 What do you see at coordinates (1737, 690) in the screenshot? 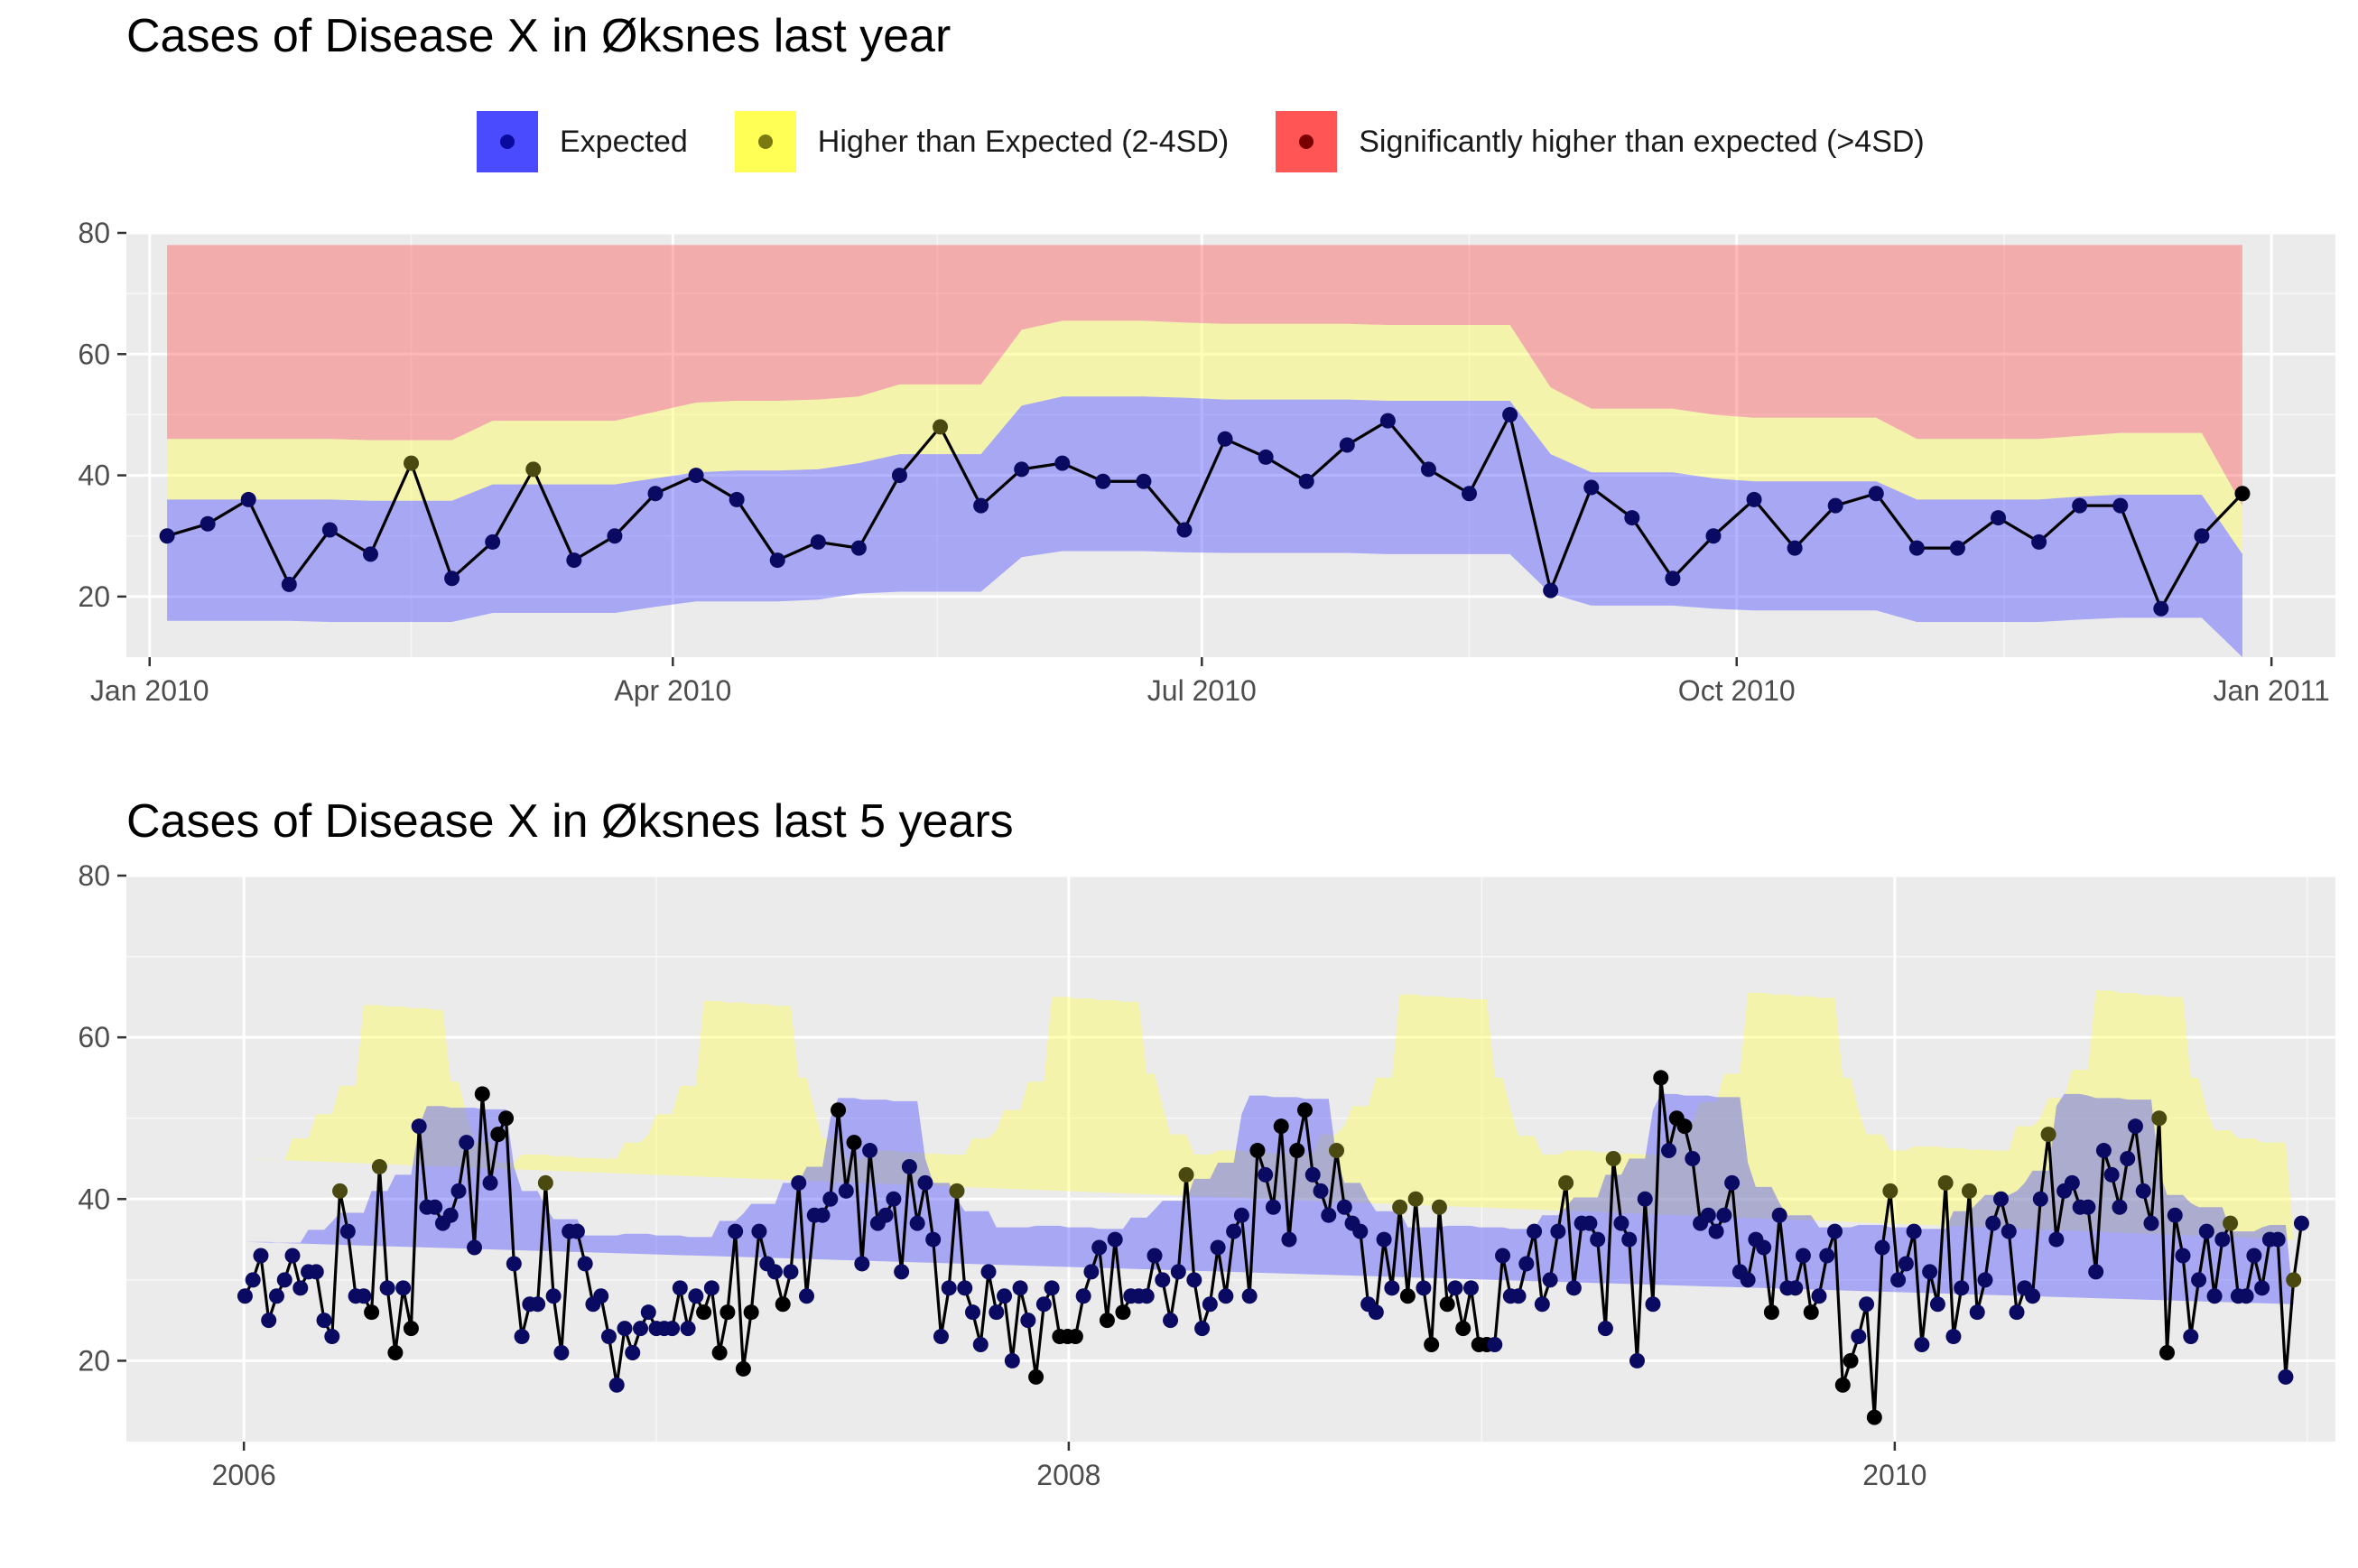
I see `x-tick-label: Oct 2010` at bounding box center [1737, 690].